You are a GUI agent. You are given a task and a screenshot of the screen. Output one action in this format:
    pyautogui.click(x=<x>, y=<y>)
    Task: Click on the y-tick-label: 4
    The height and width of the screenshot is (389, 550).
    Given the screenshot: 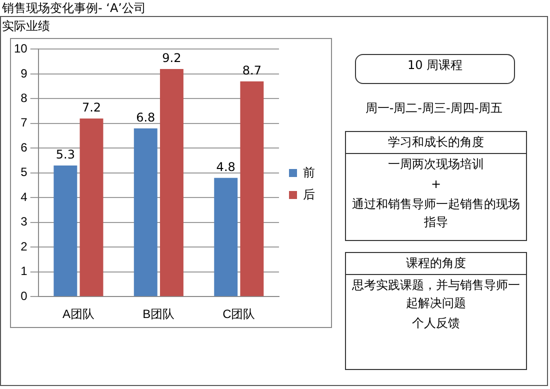 What is the action you would take?
    pyautogui.click(x=24, y=197)
    